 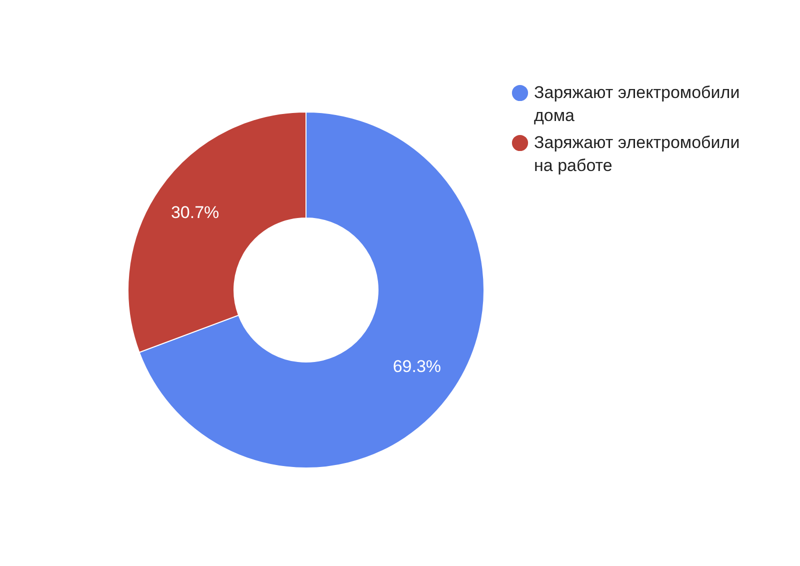 I want to click on legend-label: Заряжают электромобили дома, so click(x=637, y=104).